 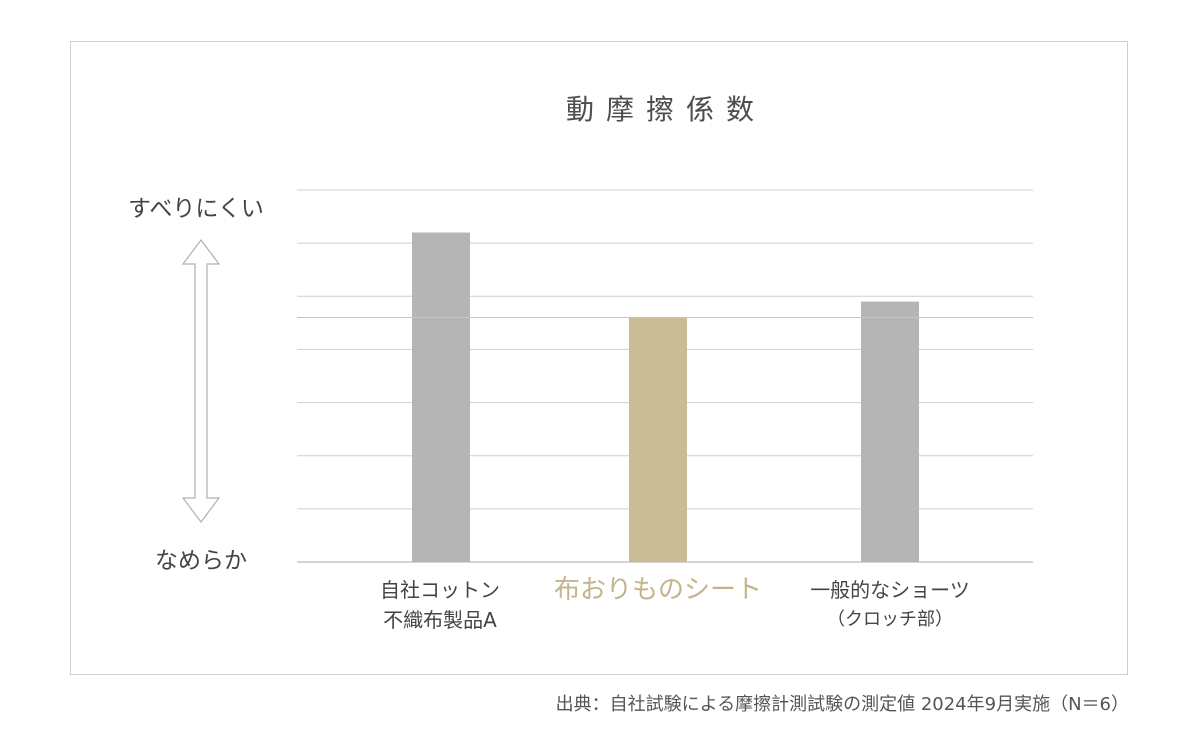 I want to click on category-label-cloth-sheet: 布おりものシート, so click(x=658, y=590).